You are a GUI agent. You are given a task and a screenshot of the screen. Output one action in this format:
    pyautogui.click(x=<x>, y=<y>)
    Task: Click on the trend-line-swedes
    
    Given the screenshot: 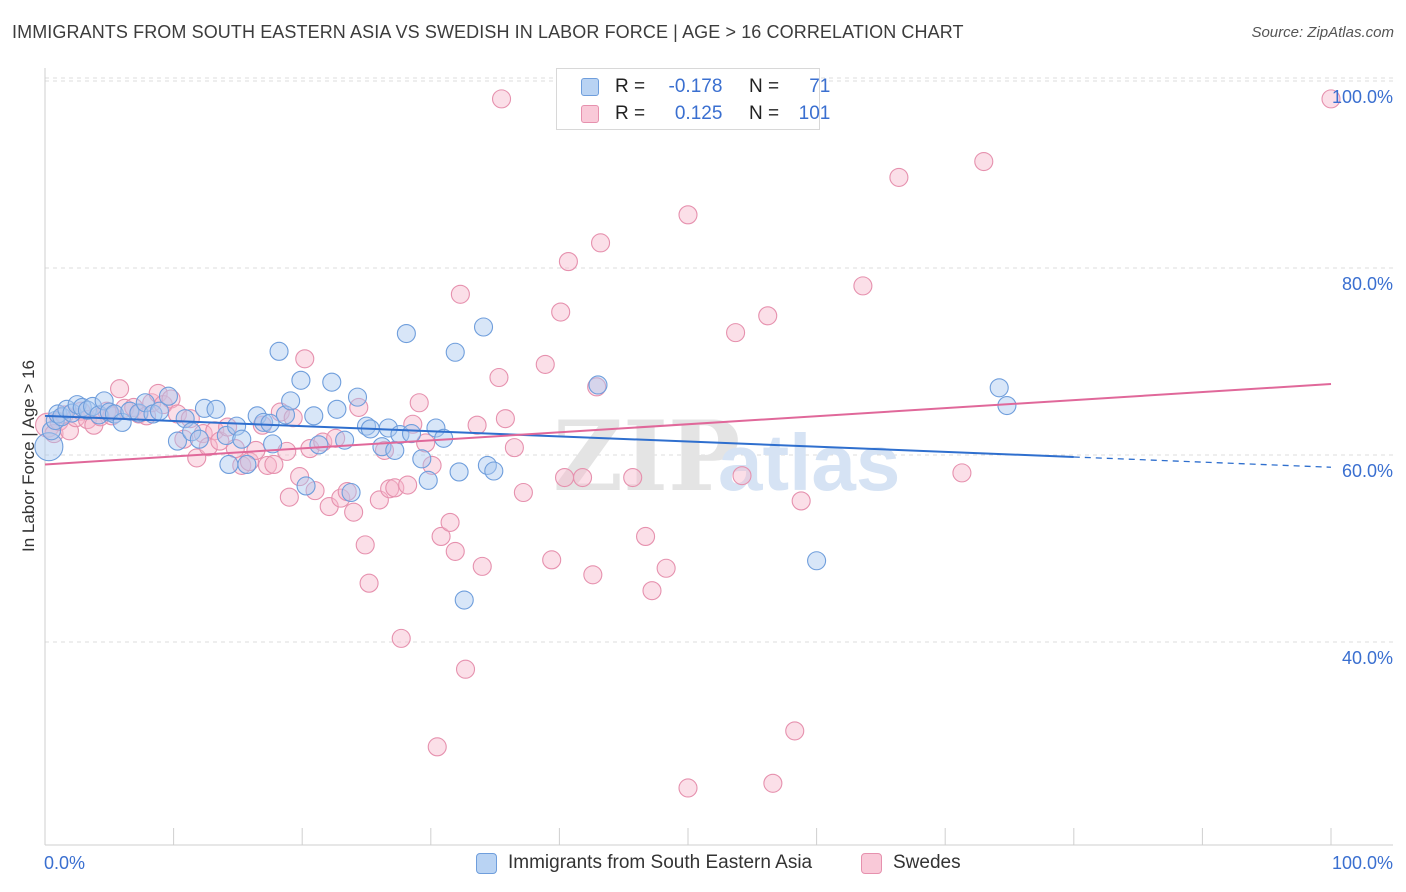 What is the action you would take?
    pyautogui.click(x=688, y=424)
    